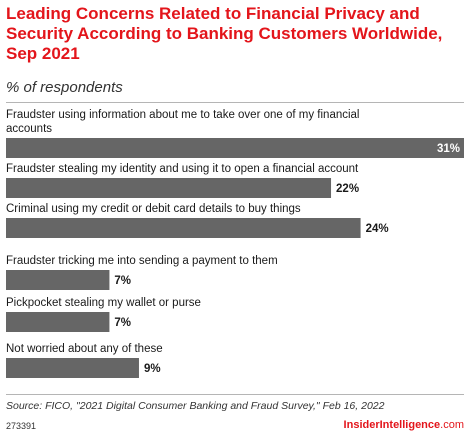 This screenshot has height=436, width=470. What do you see at coordinates (235, 102) in the screenshot?
I see `top-divider` at bounding box center [235, 102].